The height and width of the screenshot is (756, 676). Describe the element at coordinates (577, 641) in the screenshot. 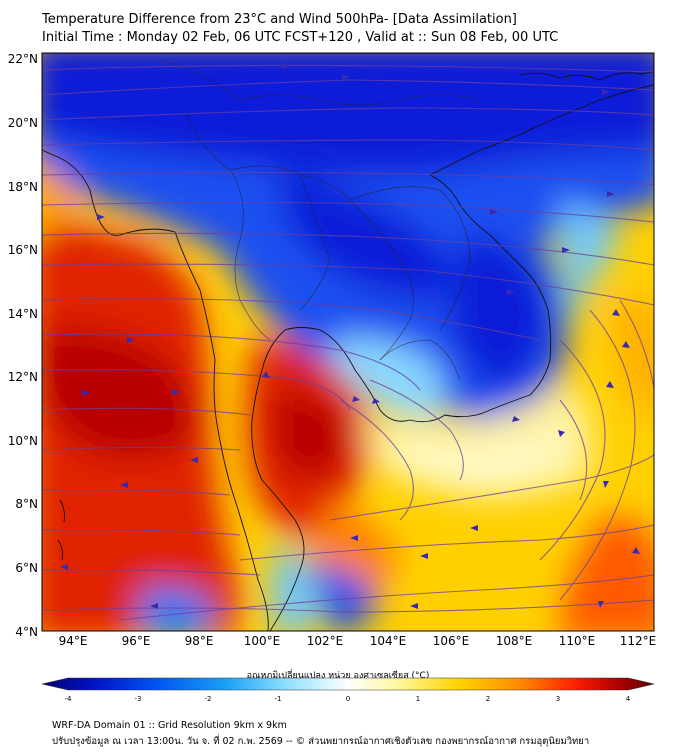

I see `lon-label: 110°E` at that location.